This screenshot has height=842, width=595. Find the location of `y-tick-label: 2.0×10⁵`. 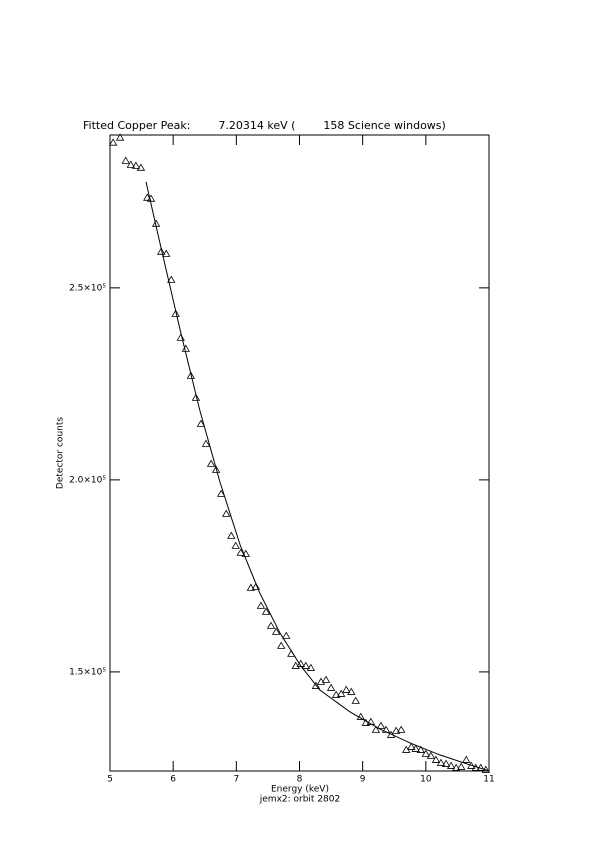

y-tick-label: 2.0×10⁵ is located at coordinates (87, 480).